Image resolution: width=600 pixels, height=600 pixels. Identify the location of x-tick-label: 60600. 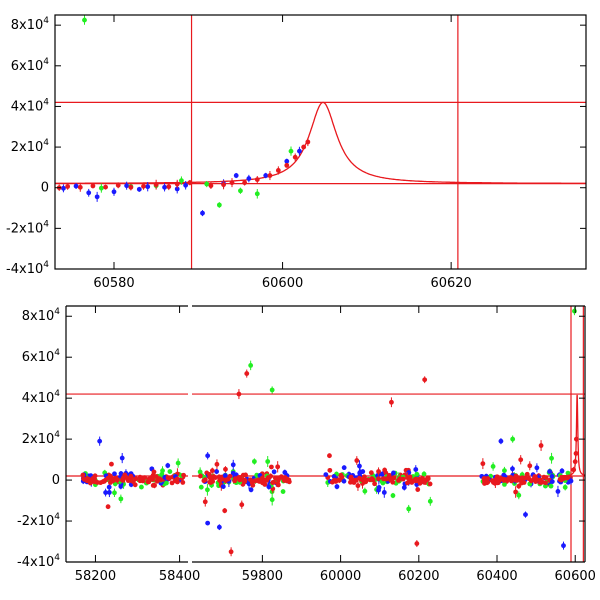
(282, 283).